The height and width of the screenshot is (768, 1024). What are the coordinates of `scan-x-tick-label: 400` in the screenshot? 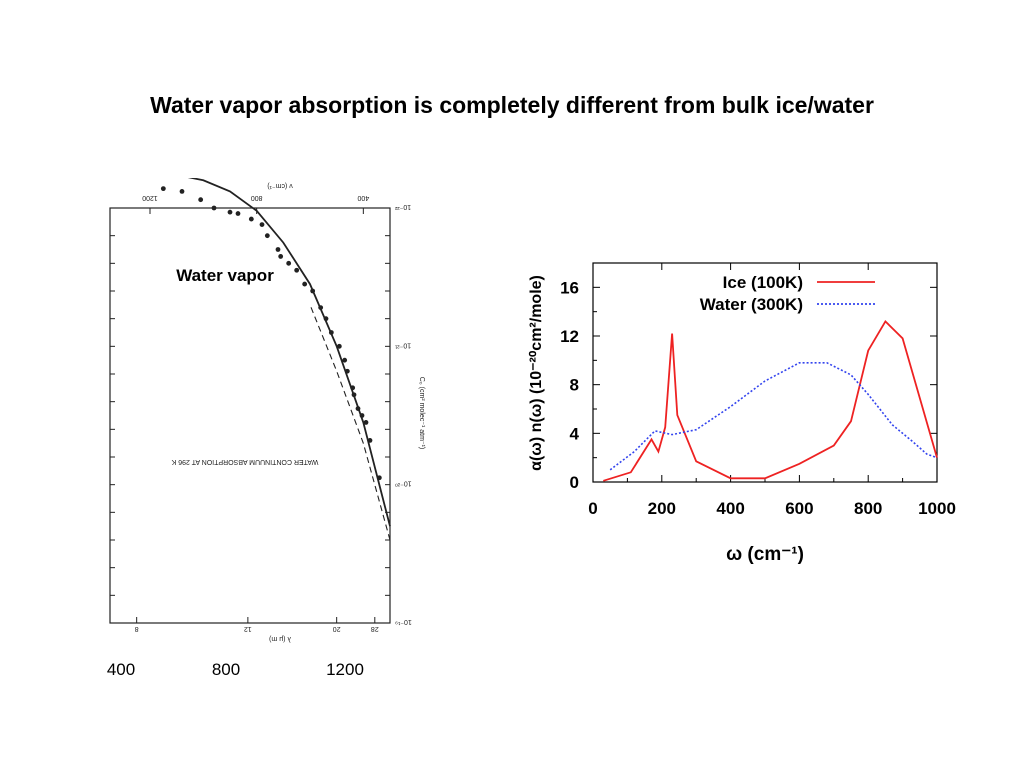 It's located at (363, 197).